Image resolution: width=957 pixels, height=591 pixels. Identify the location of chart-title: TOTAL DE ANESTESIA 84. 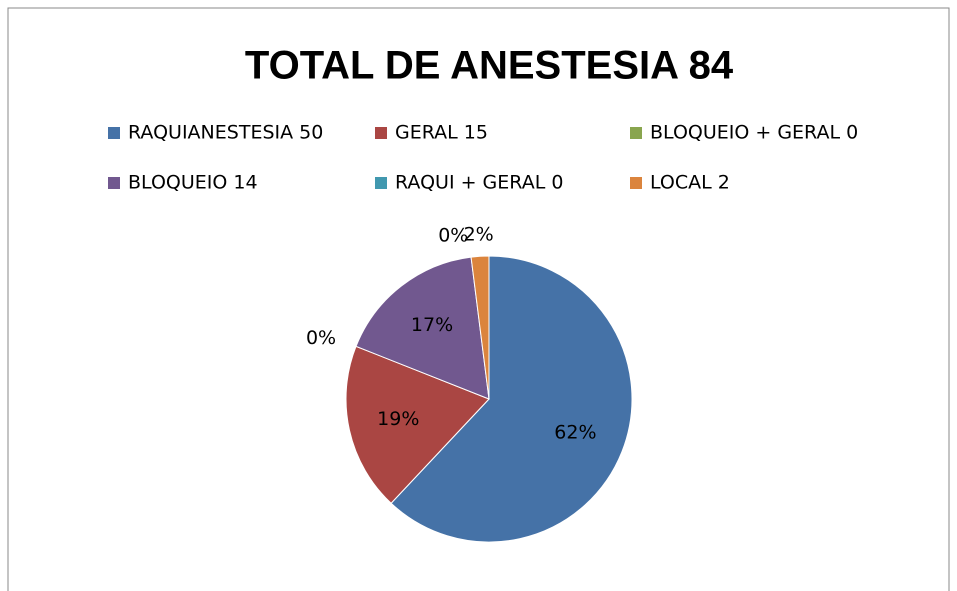
(489, 66).